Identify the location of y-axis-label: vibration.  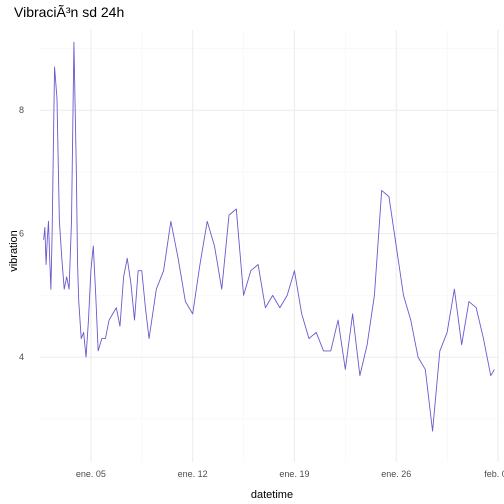
(14, 251).